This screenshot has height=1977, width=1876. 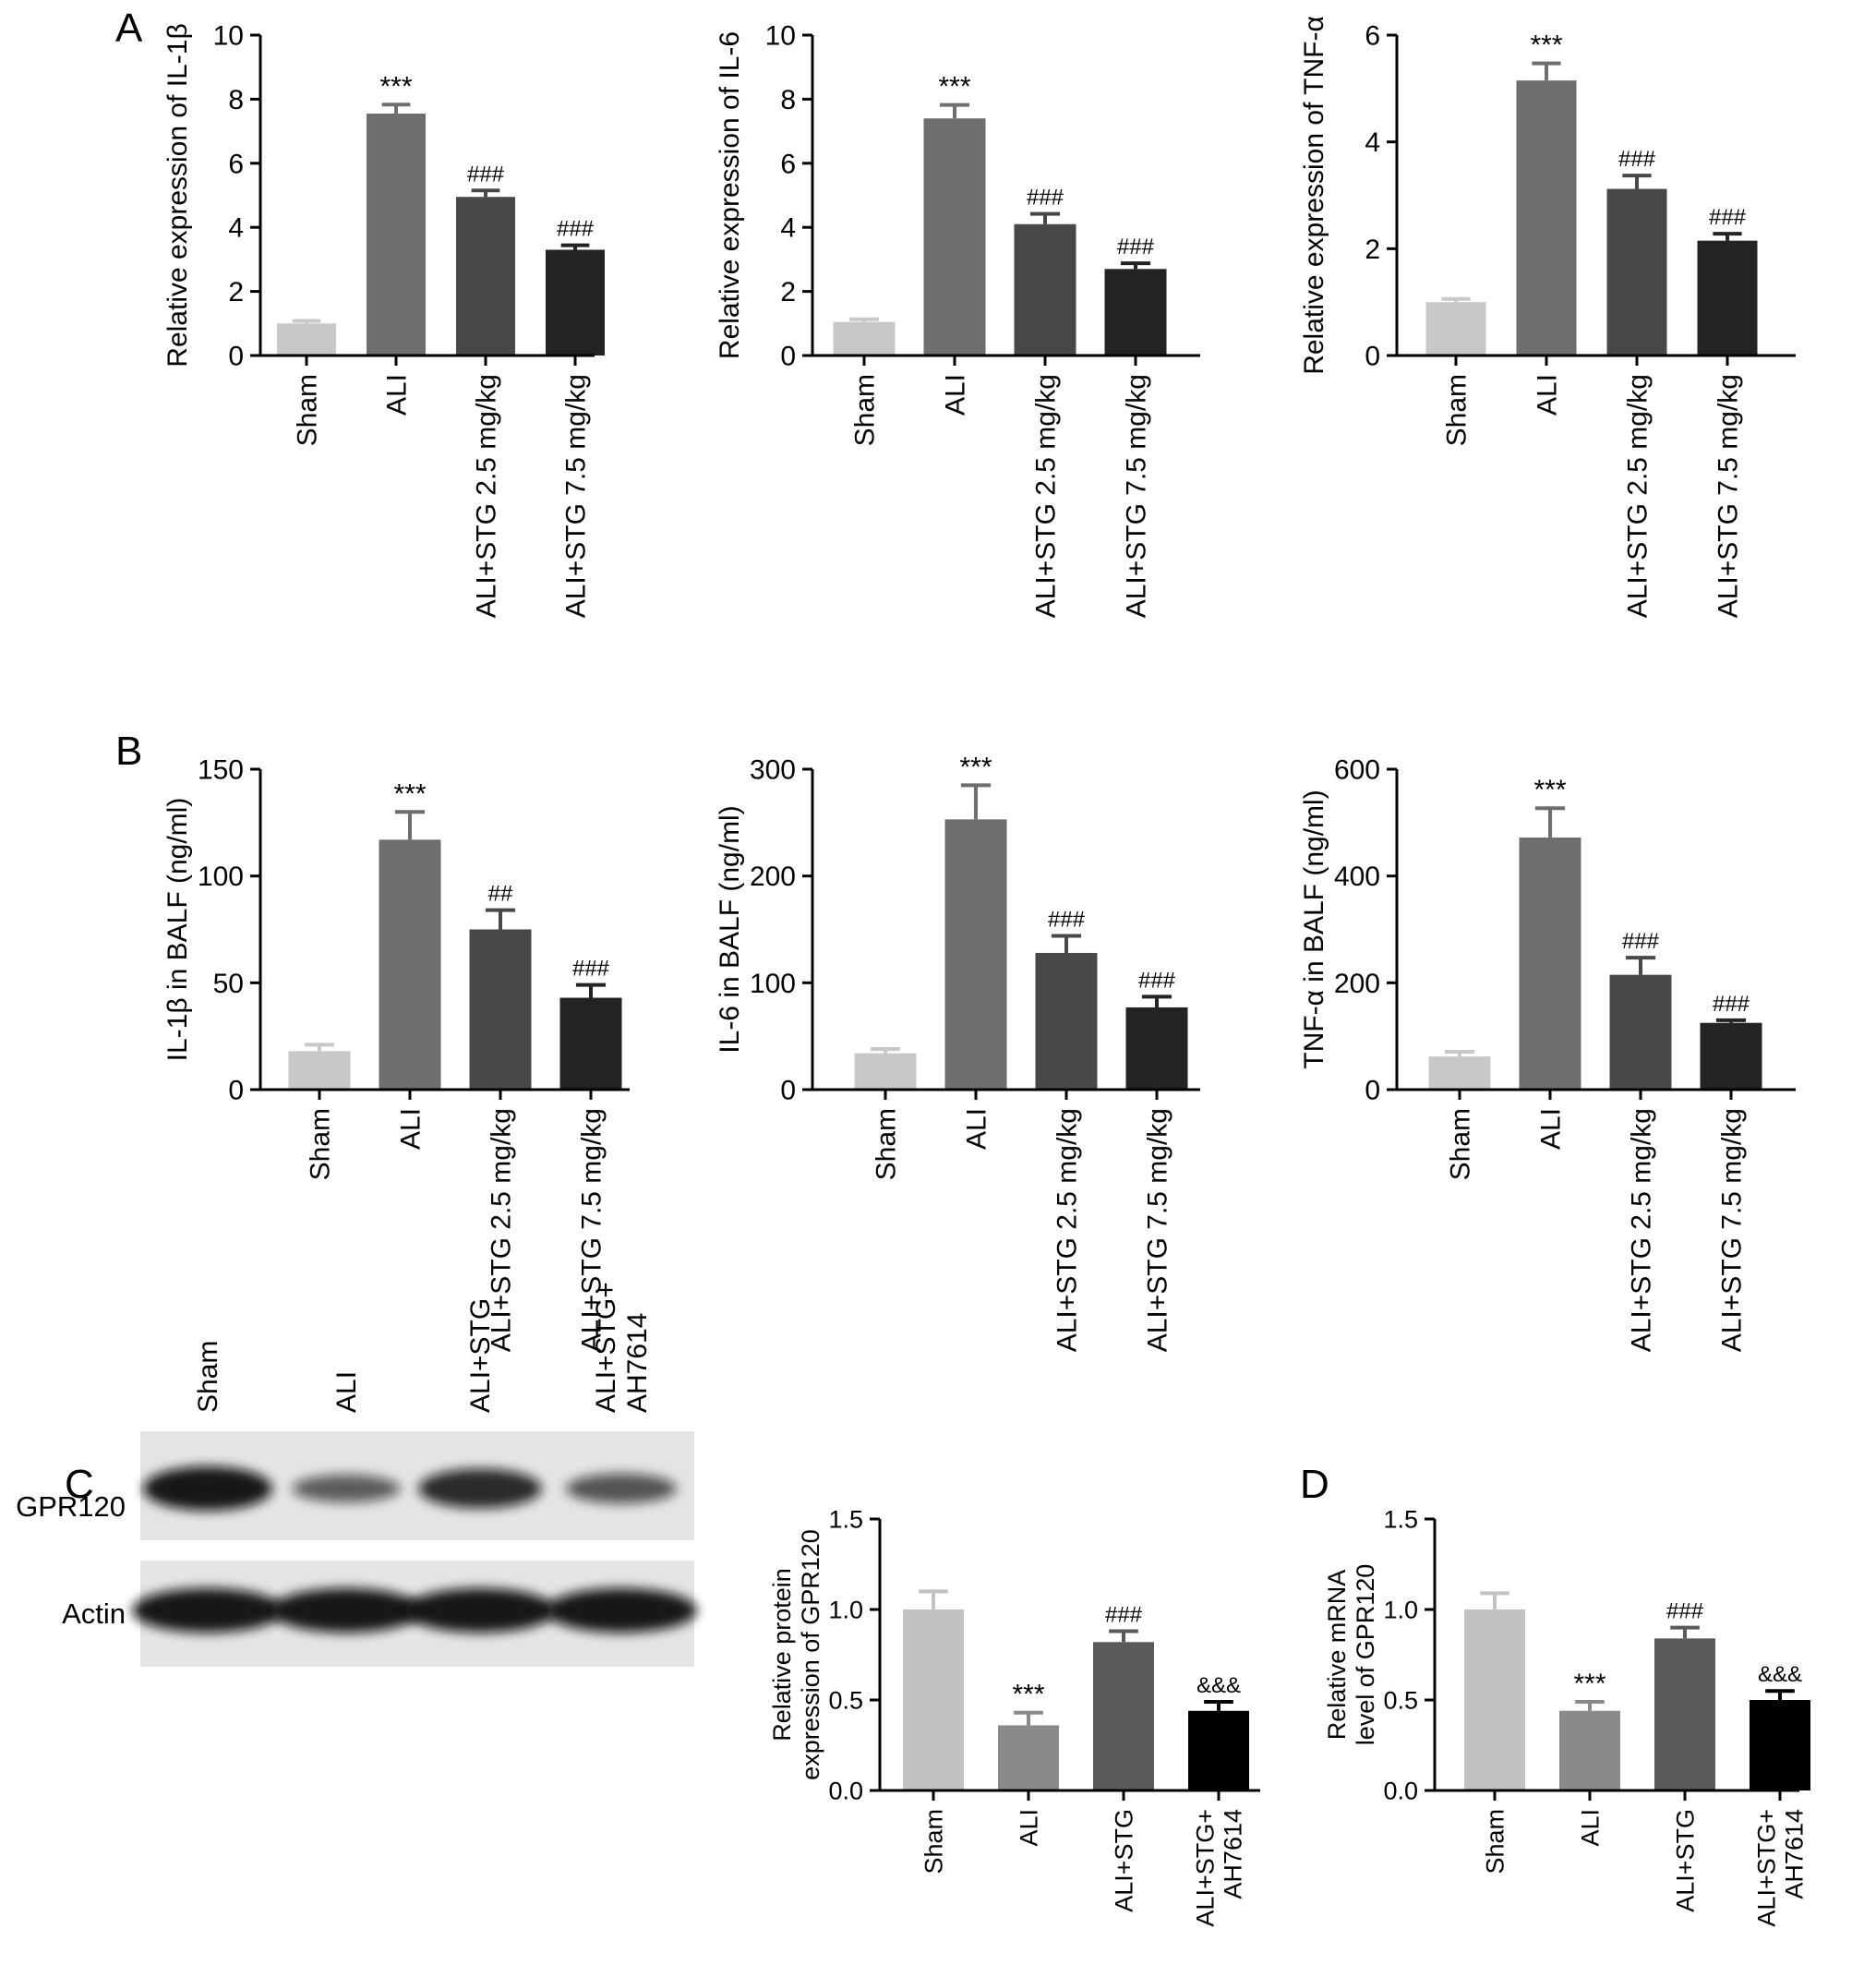 I want to click on bar-ali-stg-ah7614, so click(x=1780, y=1745).